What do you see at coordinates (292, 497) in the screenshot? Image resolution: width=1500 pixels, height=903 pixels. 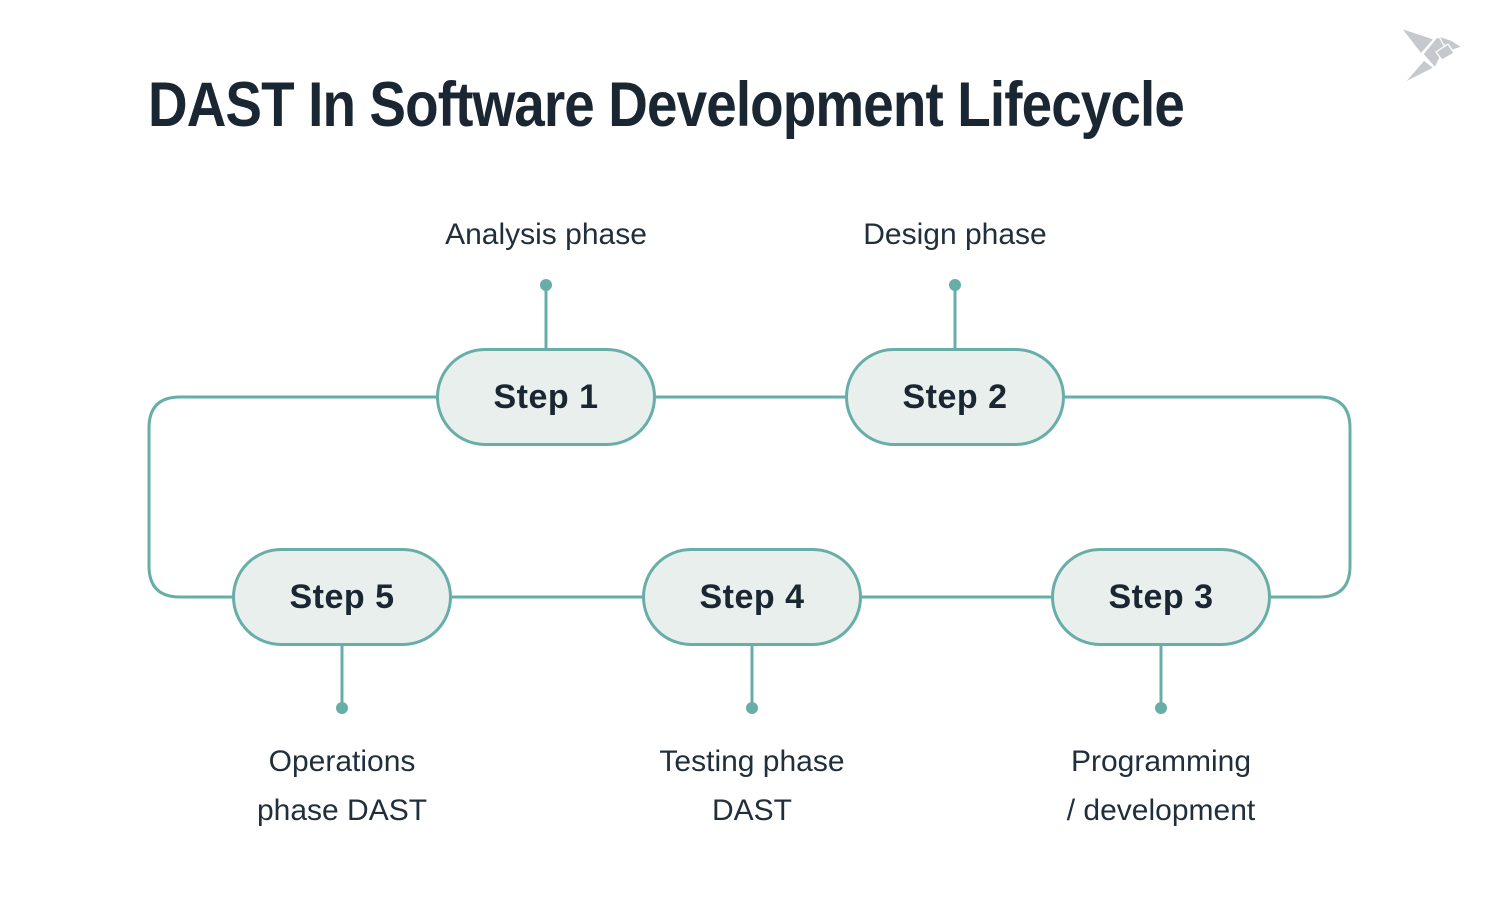 I see `loop-step5-step1` at bounding box center [292, 497].